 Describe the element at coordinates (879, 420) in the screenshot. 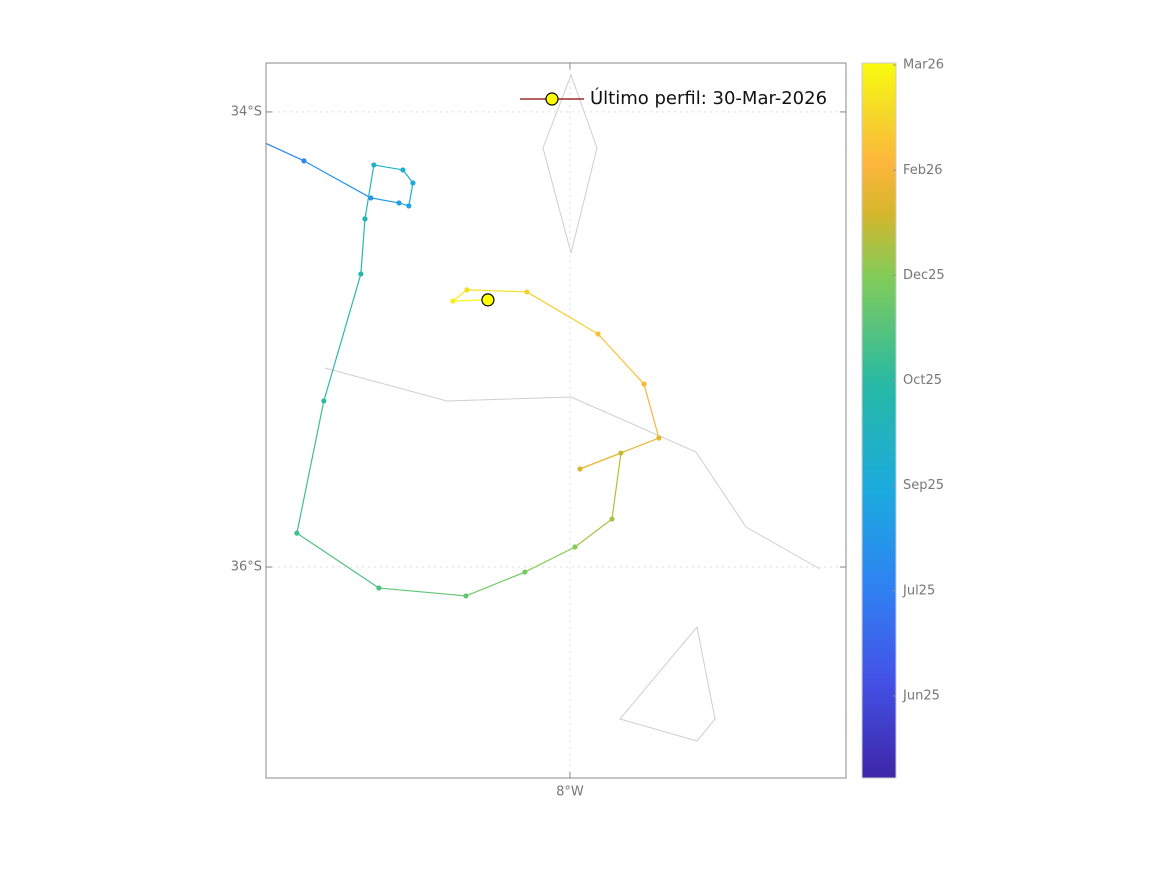

I see `colorbar` at that location.